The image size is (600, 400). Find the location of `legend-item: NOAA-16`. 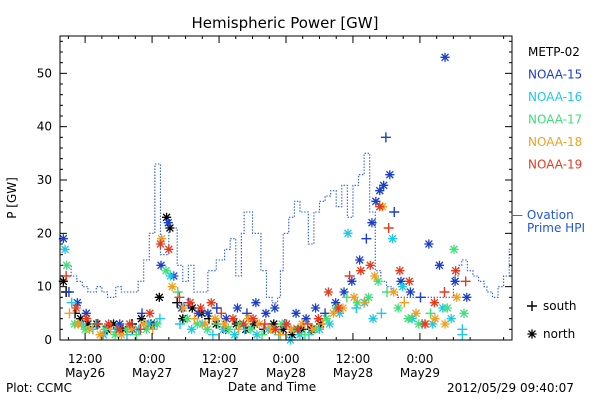

legend-item: NOAA-16 is located at coordinates (555, 97).